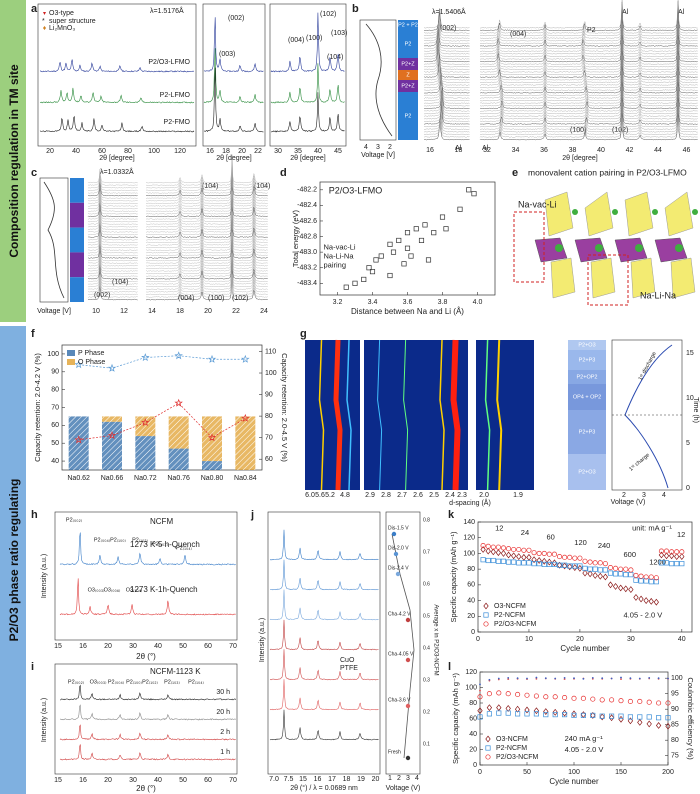  I want to click on tick-label: 0.8, so click(426, 520).